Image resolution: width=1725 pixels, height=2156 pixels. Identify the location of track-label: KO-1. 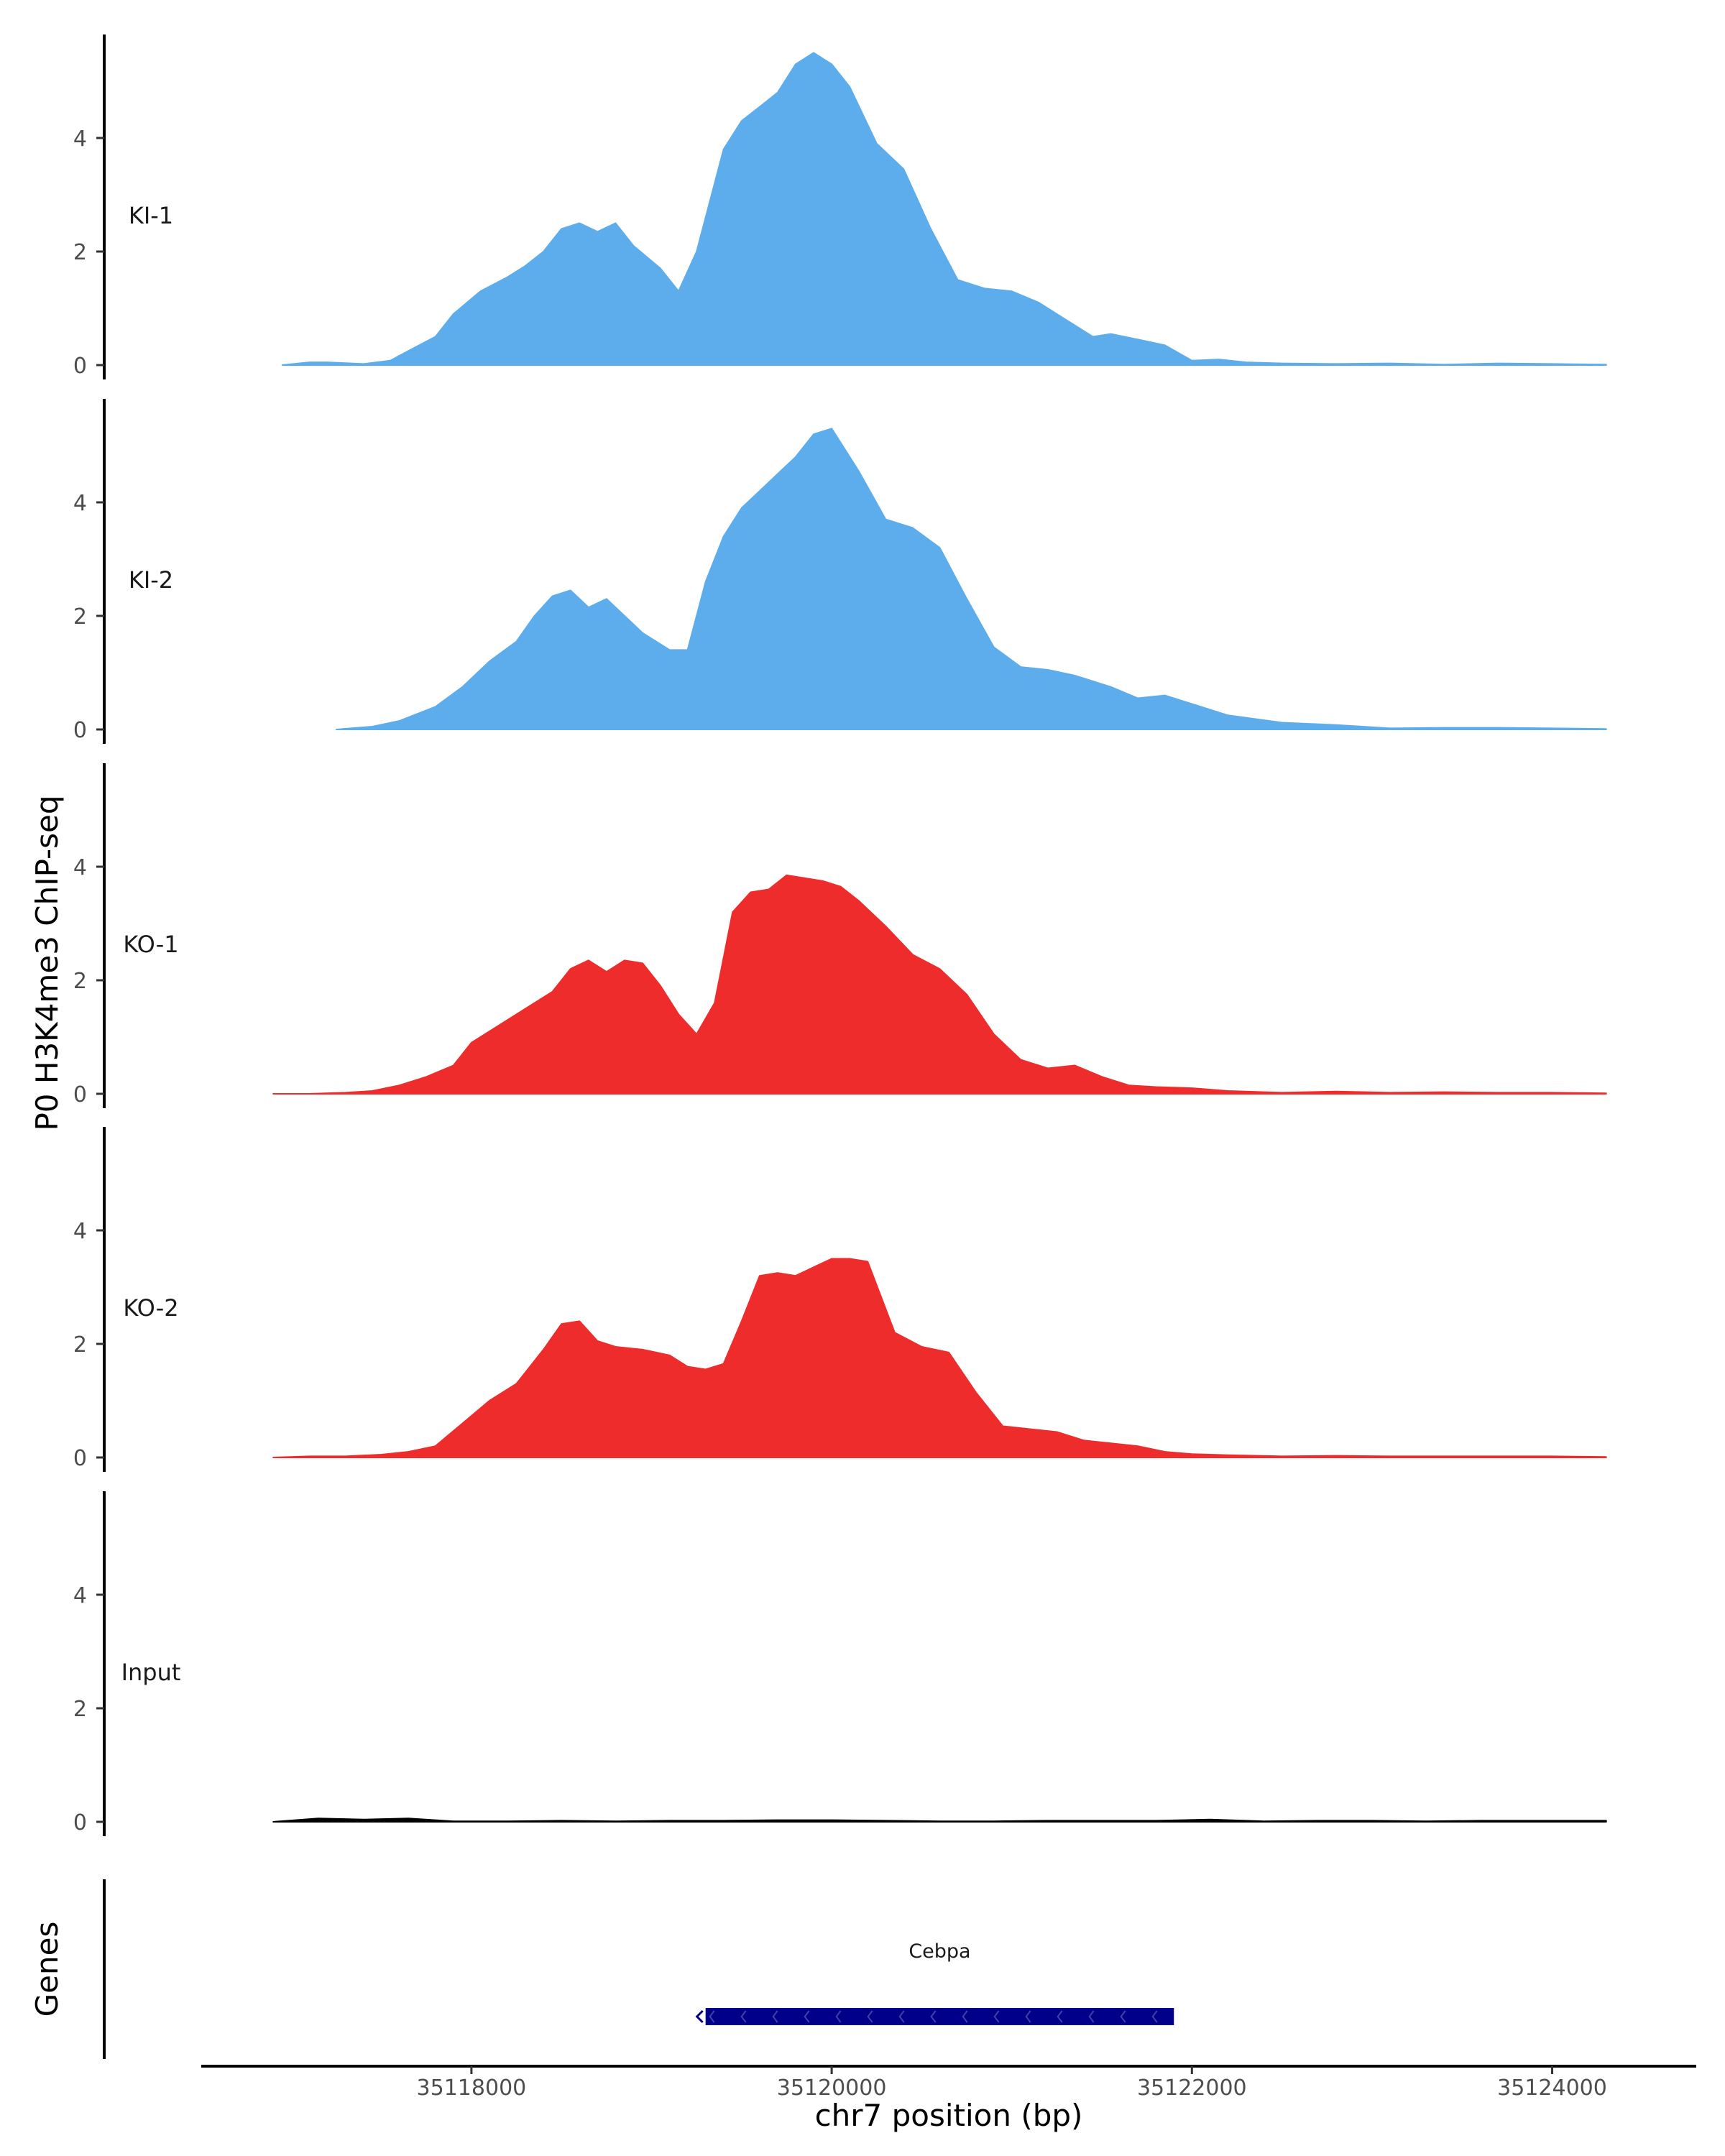
(150, 944).